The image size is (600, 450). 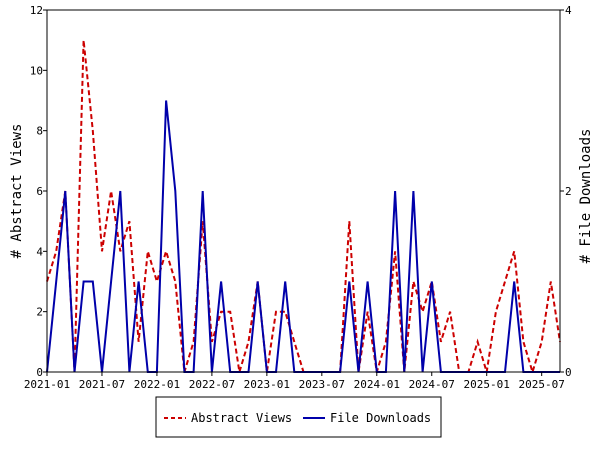 What do you see at coordinates (212, 384) in the screenshot?
I see `x-tick-label: 2022-07` at bounding box center [212, 384].